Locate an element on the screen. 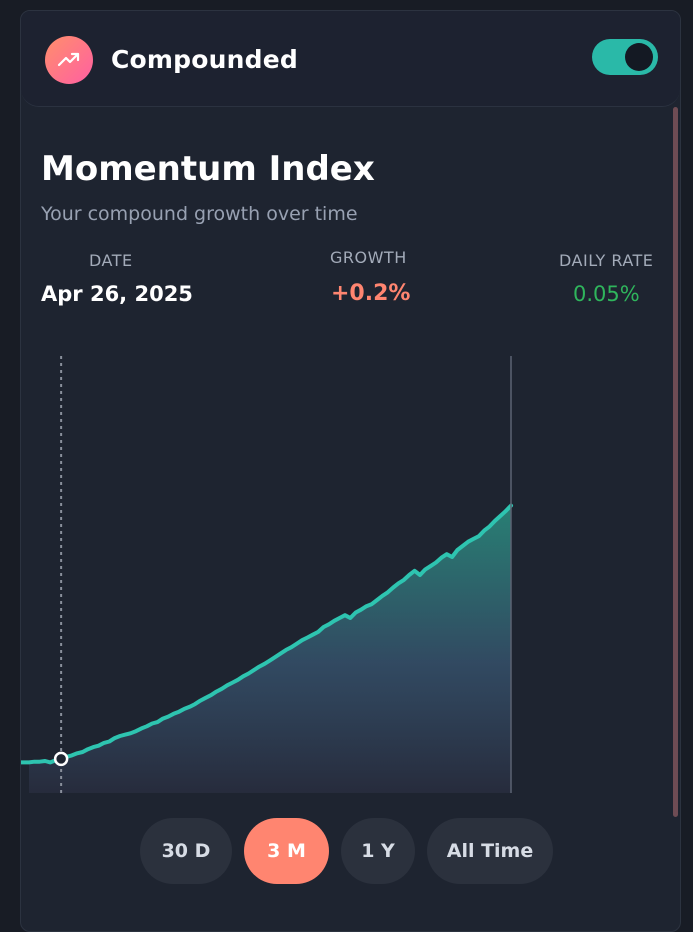 This screenshot has height=932, width=693. app-header: Compounded is located at coordinates (350, 59).